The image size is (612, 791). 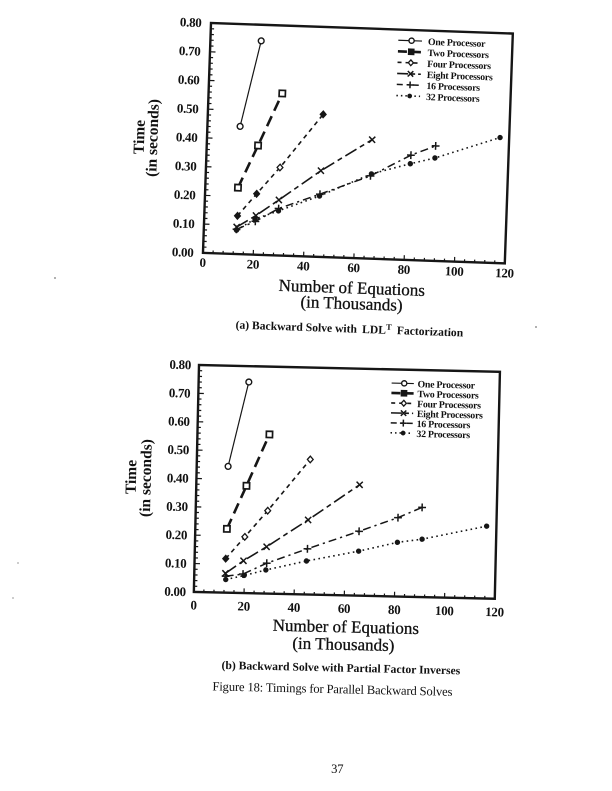 I want to click on svg-text: 37, so click(x=337, y=769).